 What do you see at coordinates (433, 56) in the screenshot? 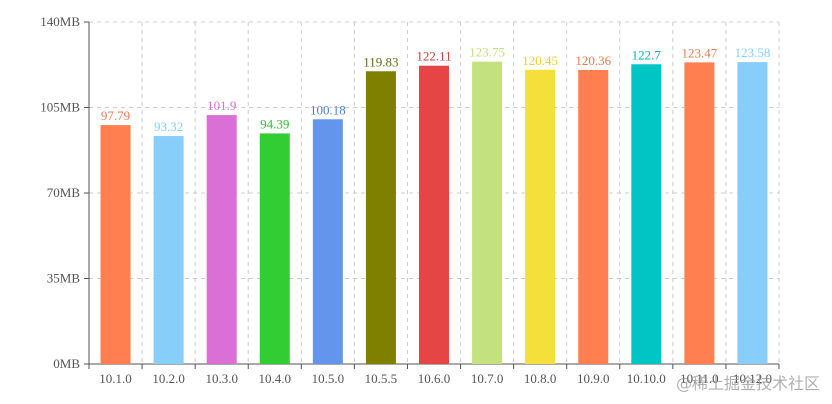
I see `data-label: 122.11` at bounding box center [433, 56].